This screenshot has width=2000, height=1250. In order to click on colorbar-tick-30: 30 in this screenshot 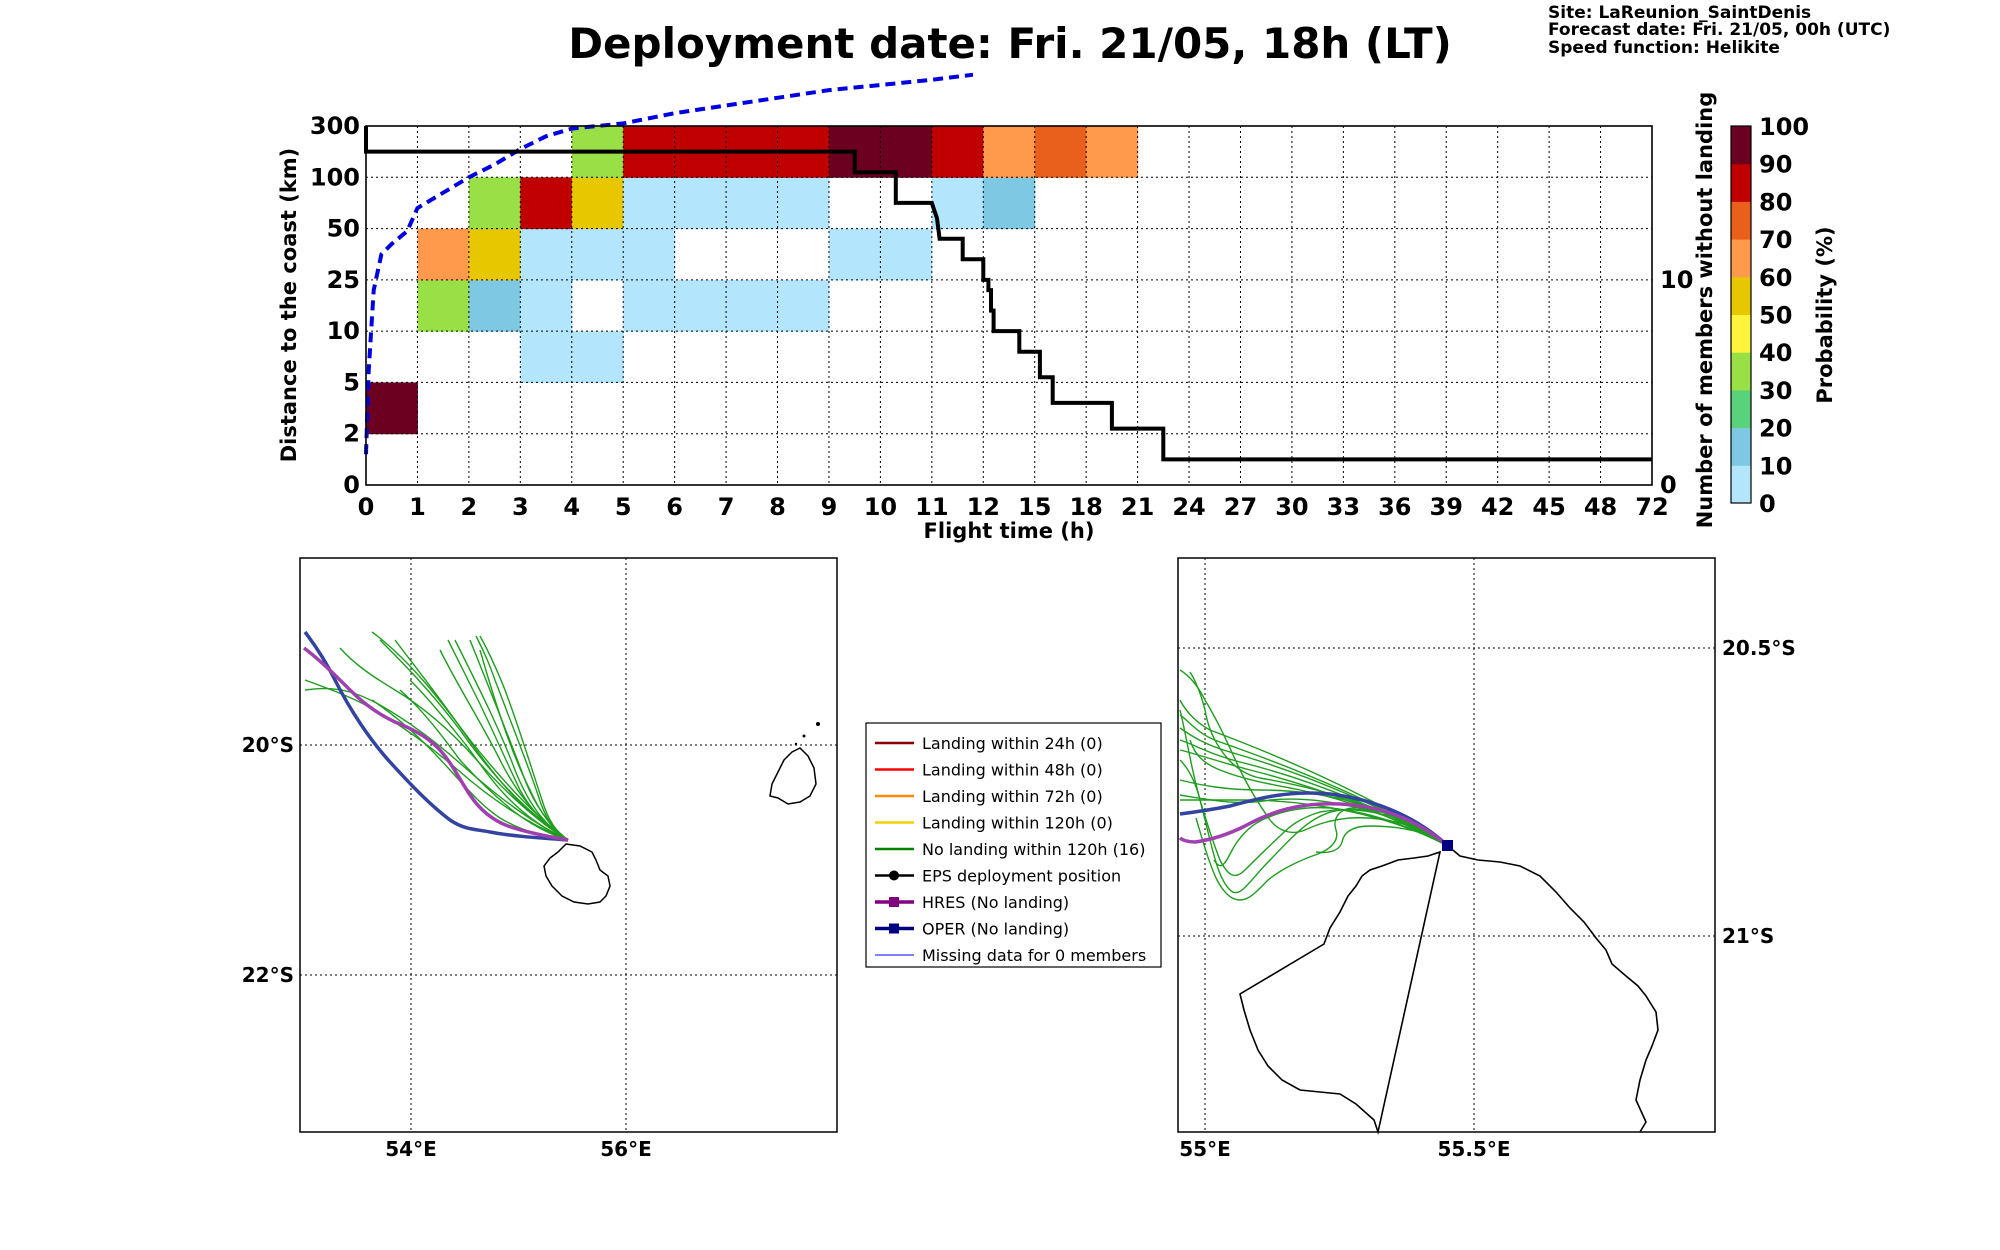, I will do `click(1775, 391)`.